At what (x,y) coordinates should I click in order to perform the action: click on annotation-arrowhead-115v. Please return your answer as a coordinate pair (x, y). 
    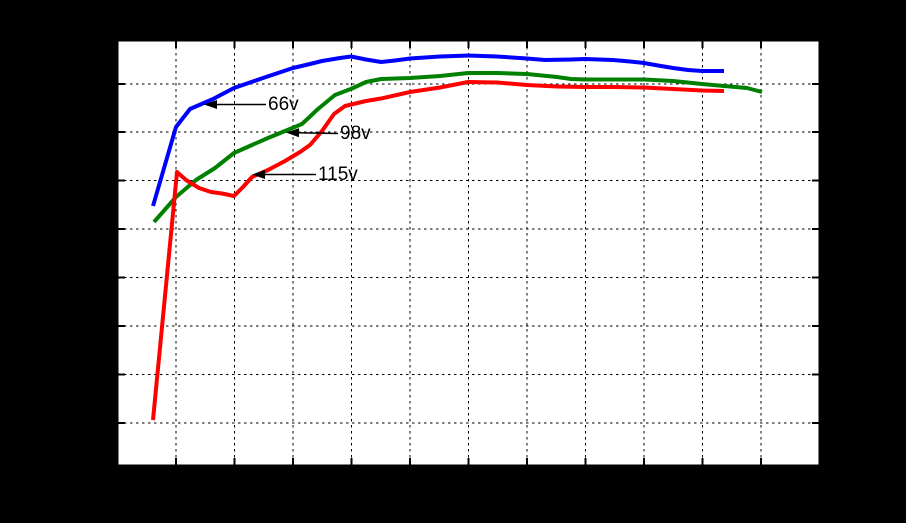
    Looking at the image, I should click on (258, 174).